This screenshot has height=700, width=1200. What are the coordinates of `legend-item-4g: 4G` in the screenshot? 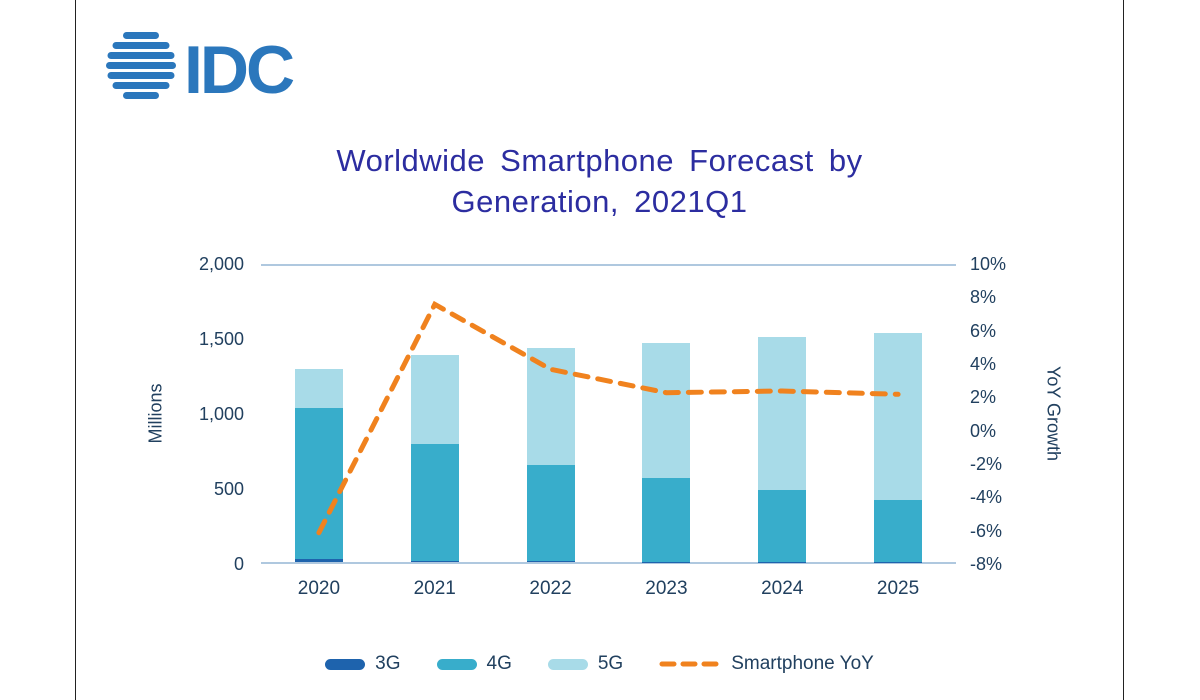 It's located at (474, 664).